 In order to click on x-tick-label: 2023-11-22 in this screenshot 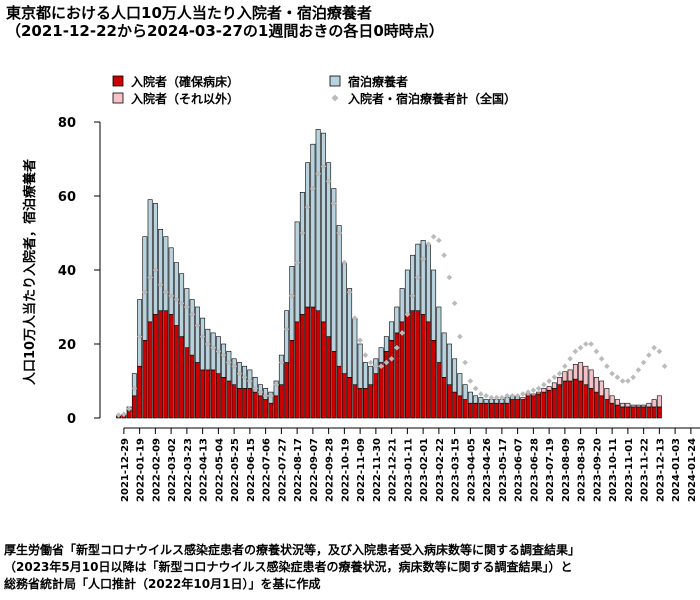, I will do `click(645, 470)`.